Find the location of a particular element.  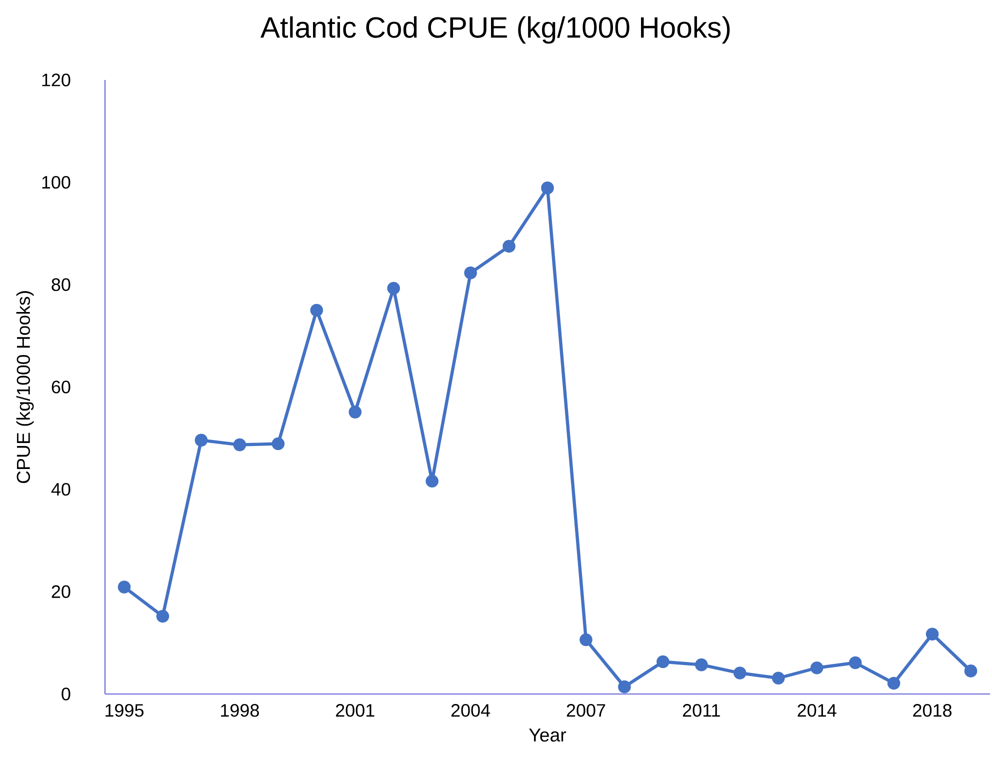

y-axis-title: CPUE (kg/1000 Hooks) is located at coordinates (25, 387).